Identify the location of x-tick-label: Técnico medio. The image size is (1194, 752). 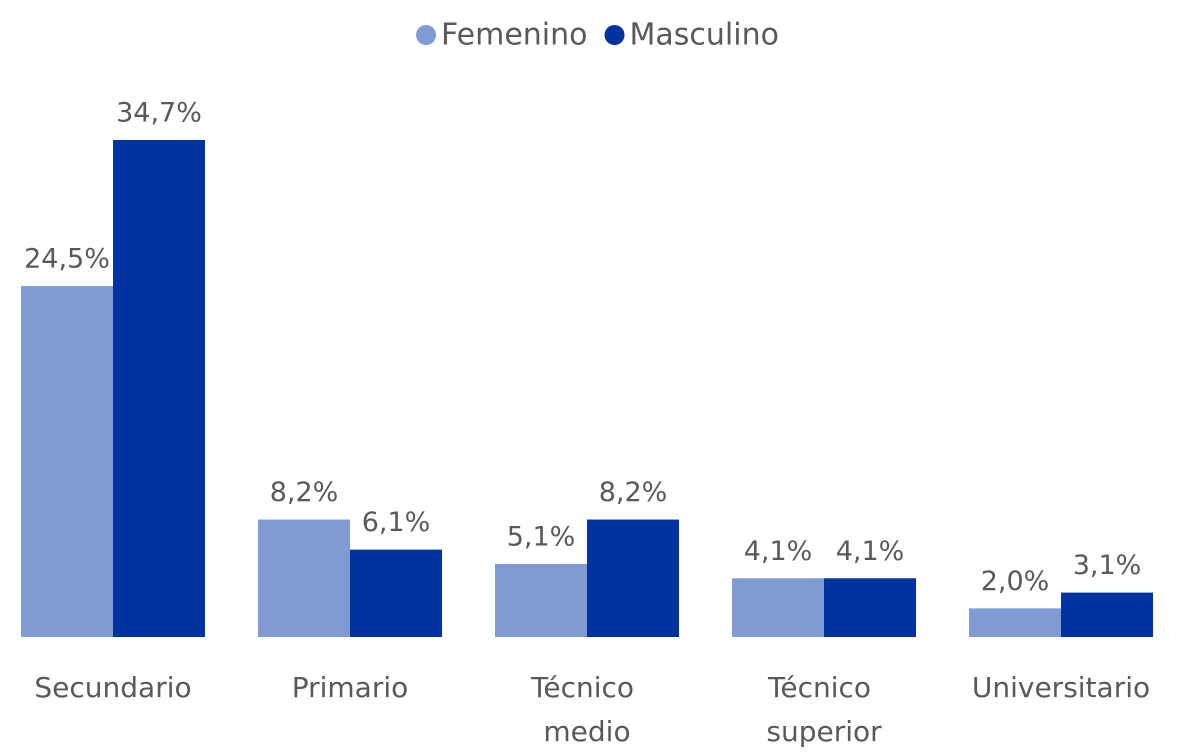
(586, 709).